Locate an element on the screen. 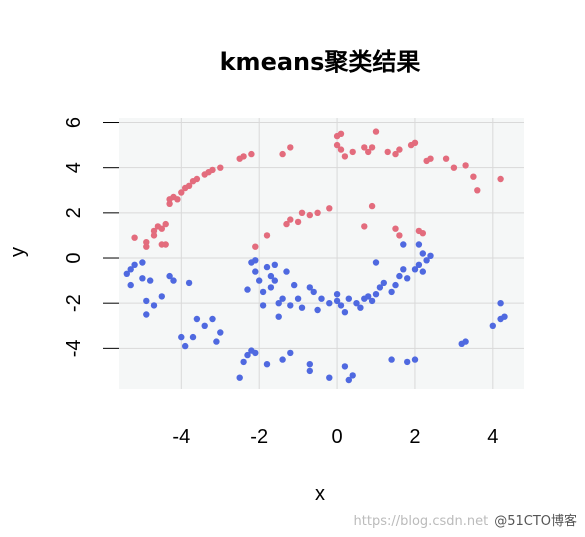  y-tick-label: -4 is located at coordinates (74, 348).